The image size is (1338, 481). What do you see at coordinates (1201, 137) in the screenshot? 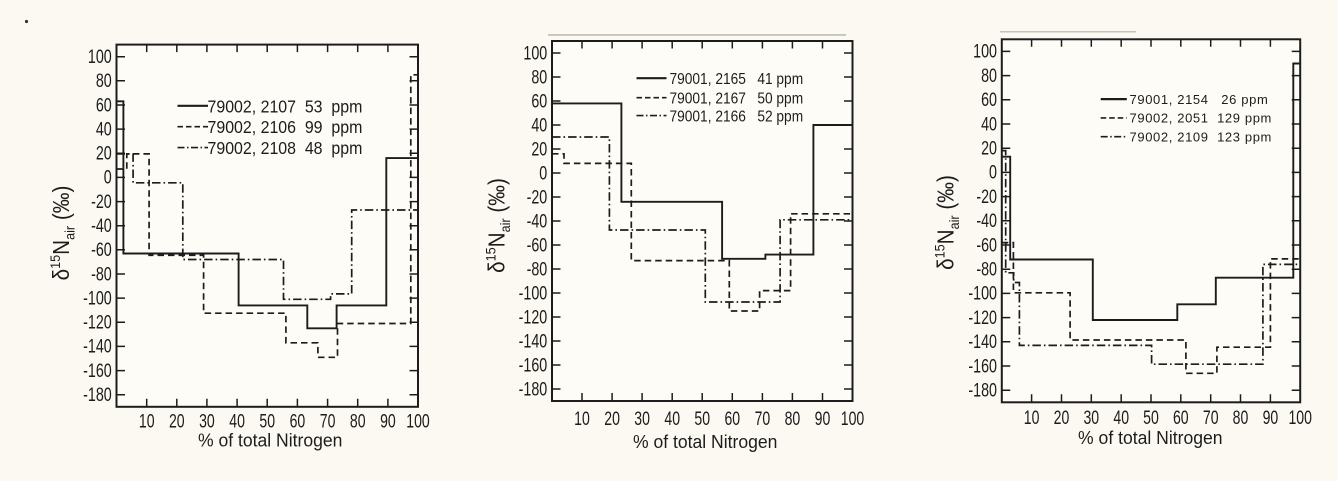
I see `svg-text: 79002, 2109 123 ppm` at bounding box center [1201, 137].